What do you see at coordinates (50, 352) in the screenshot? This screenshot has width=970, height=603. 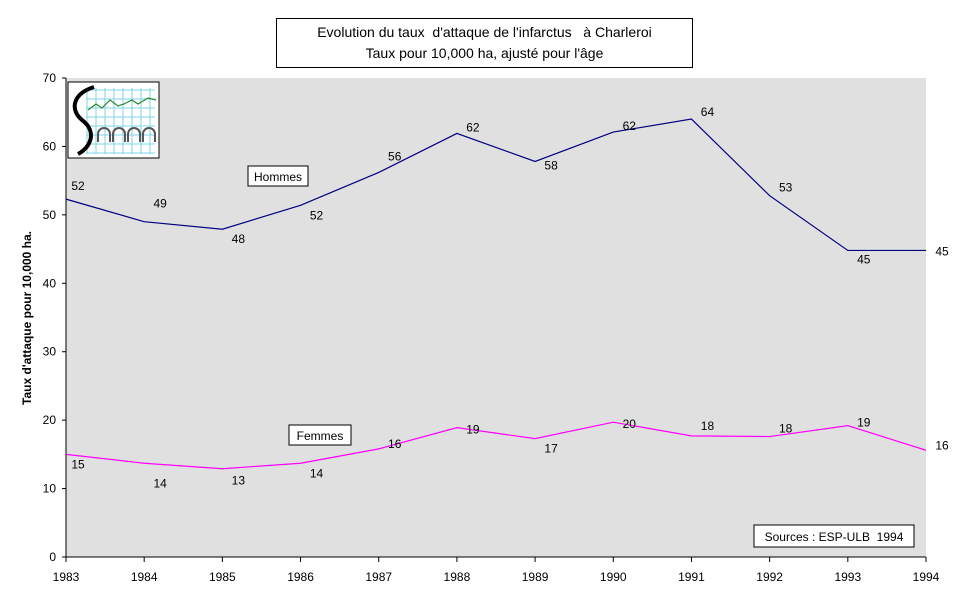 I see `y-tick-label: 30` at bounding box center [50, 352].